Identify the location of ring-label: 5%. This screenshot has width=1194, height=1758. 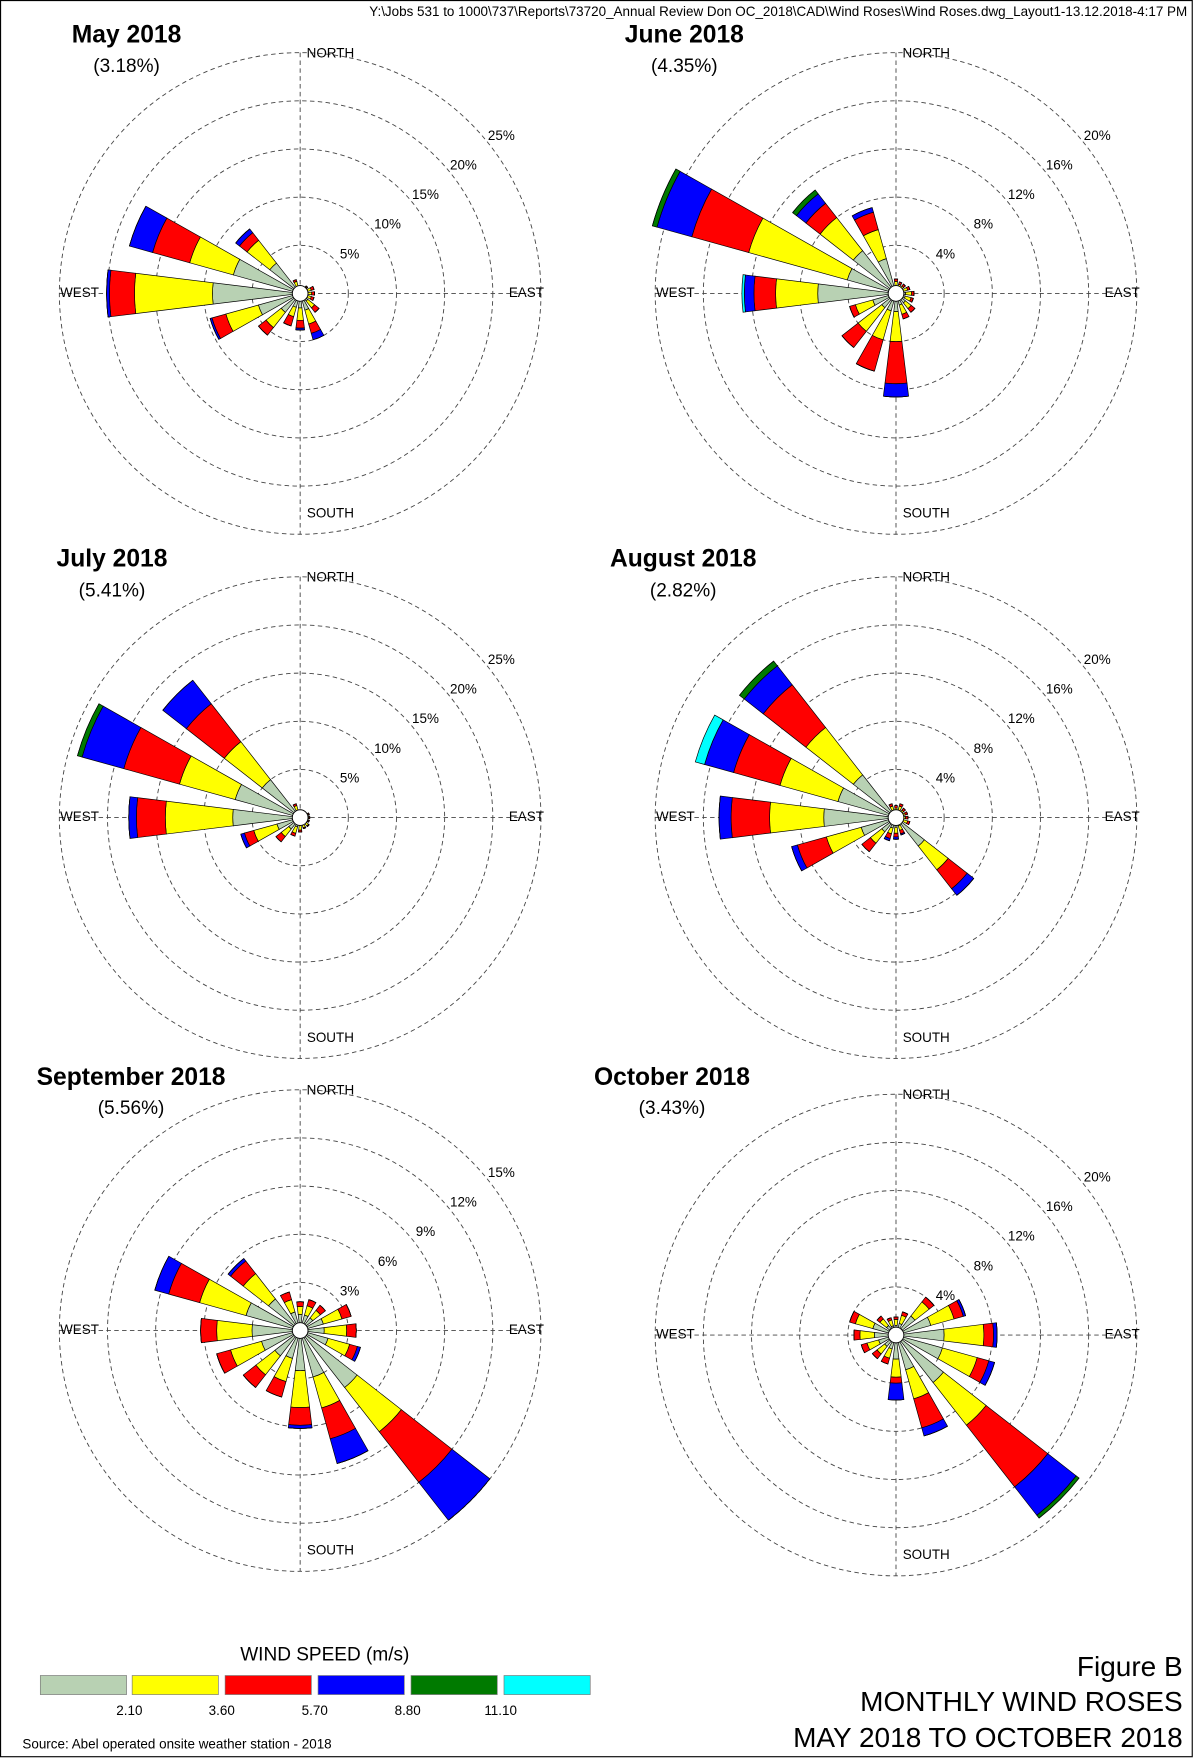
(349, 778).